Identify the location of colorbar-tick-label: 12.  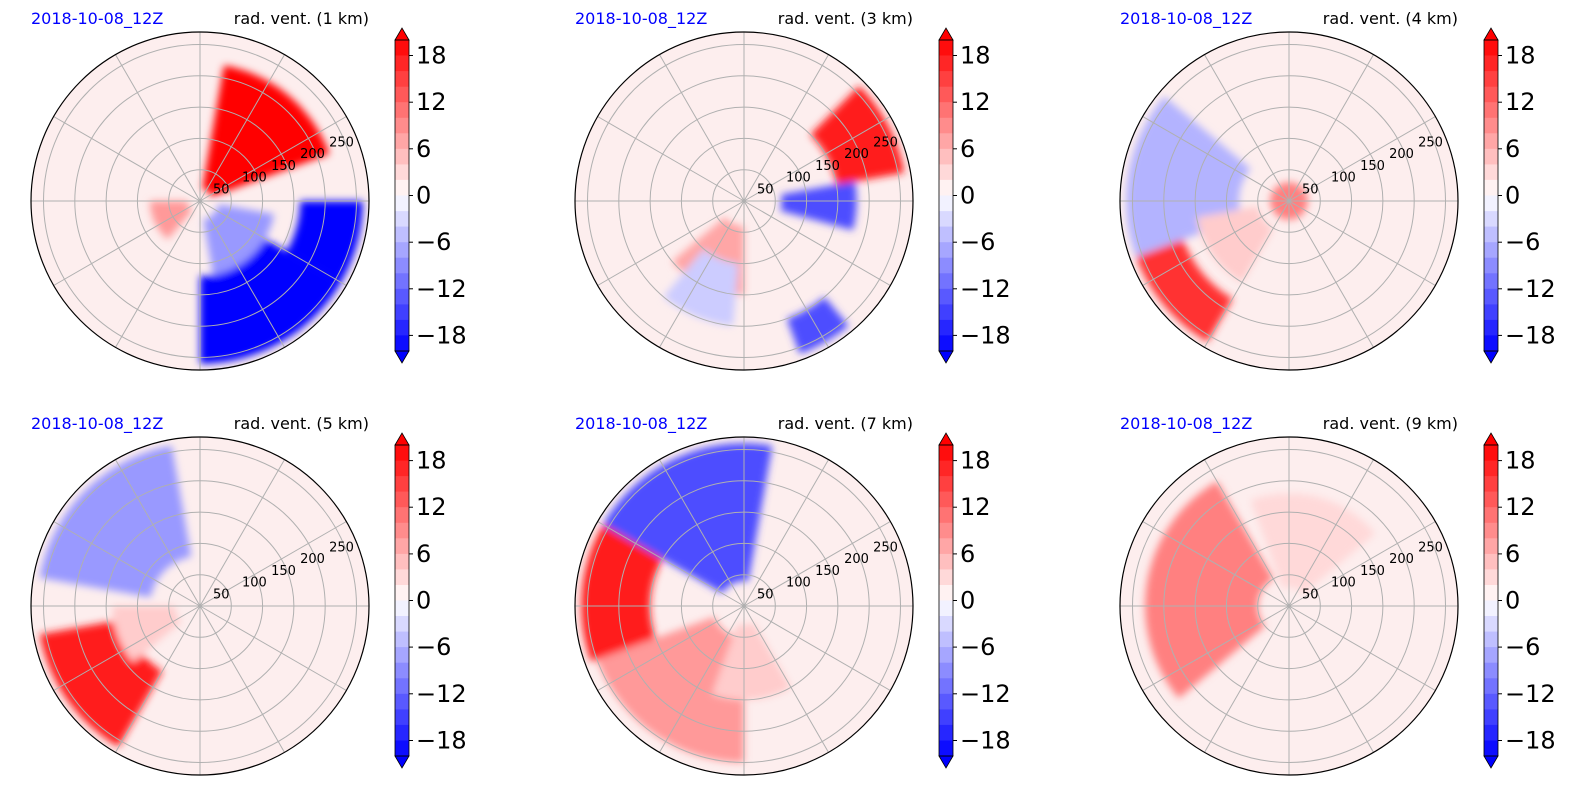
(975, 102).